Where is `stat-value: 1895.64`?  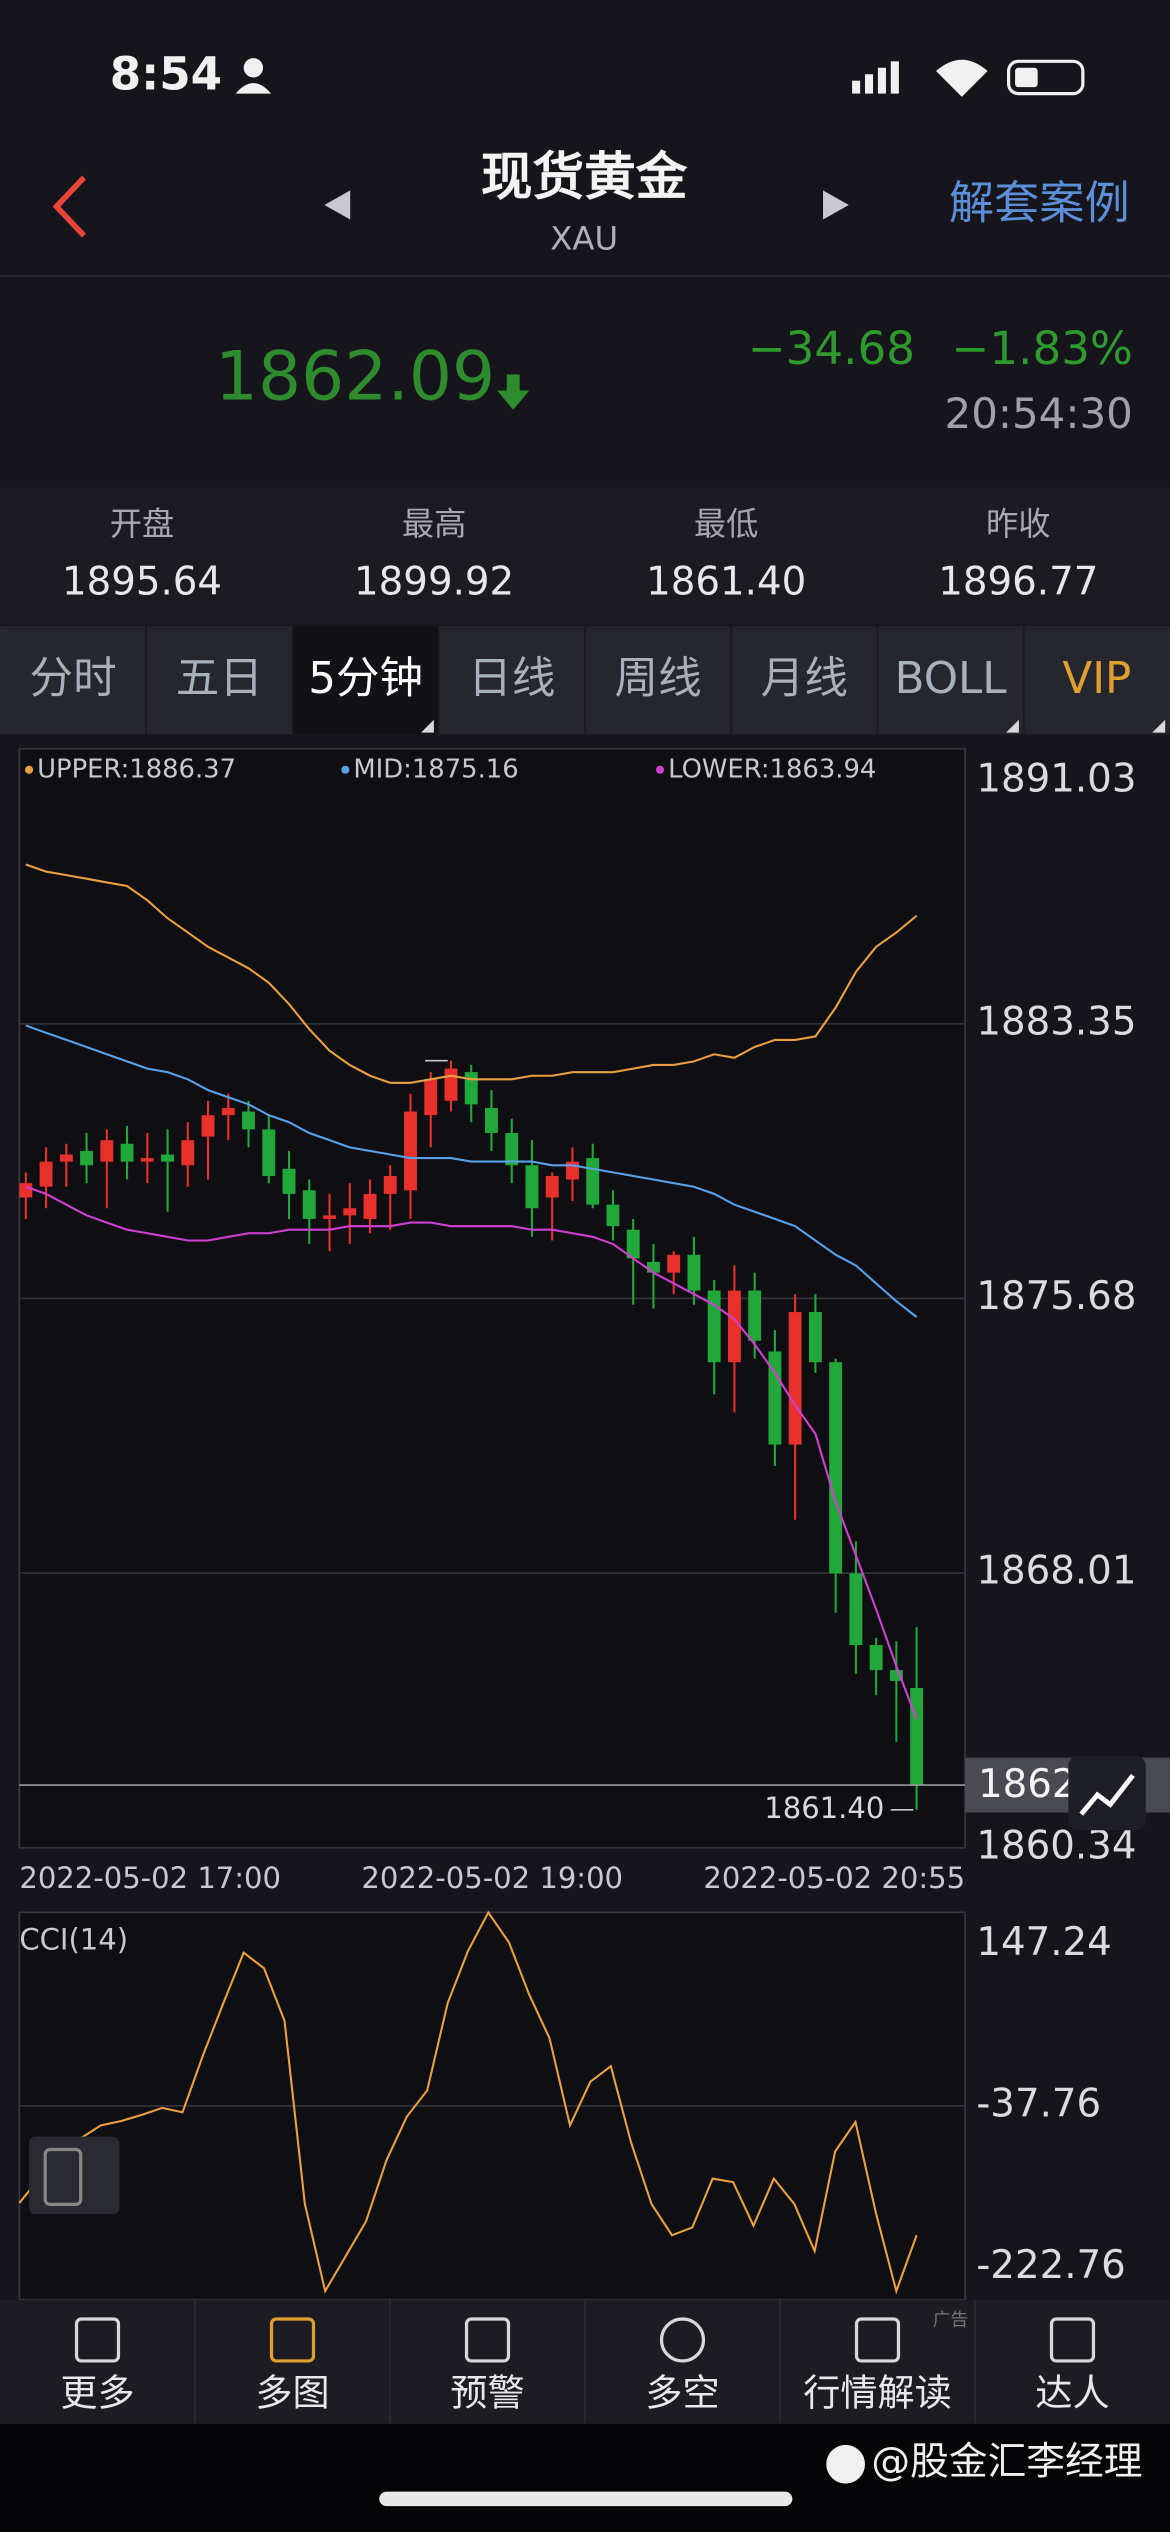 stat-value: 1895.64 is located at coordinates (142, 582).